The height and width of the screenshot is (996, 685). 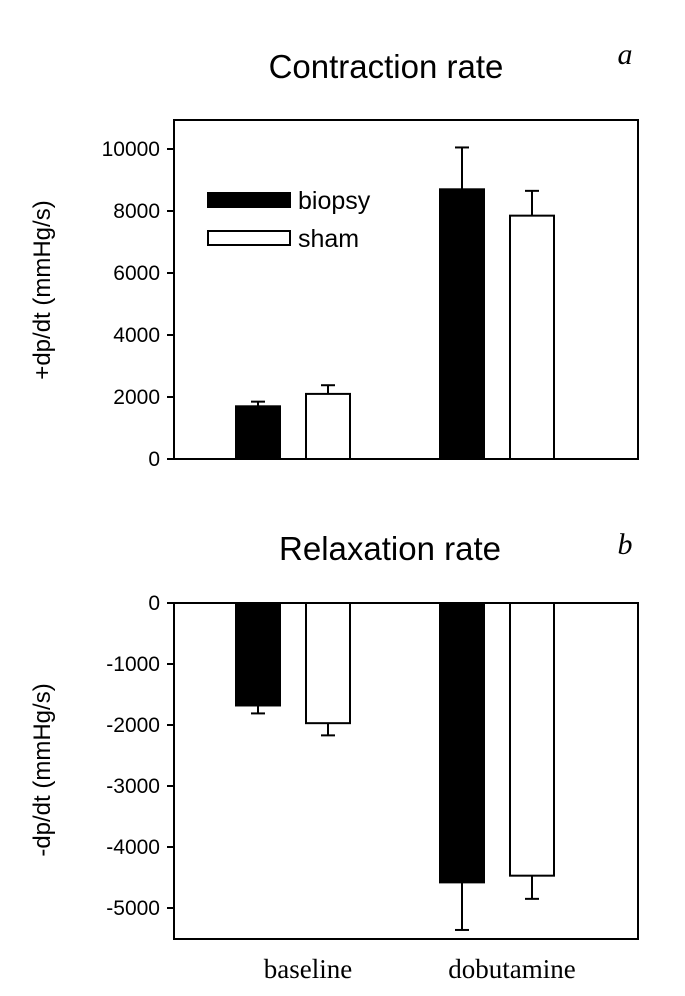 What do you see at coordinates (395, 303) in the screenshot?
I see `bars-a` at bounding box center [395, 303].